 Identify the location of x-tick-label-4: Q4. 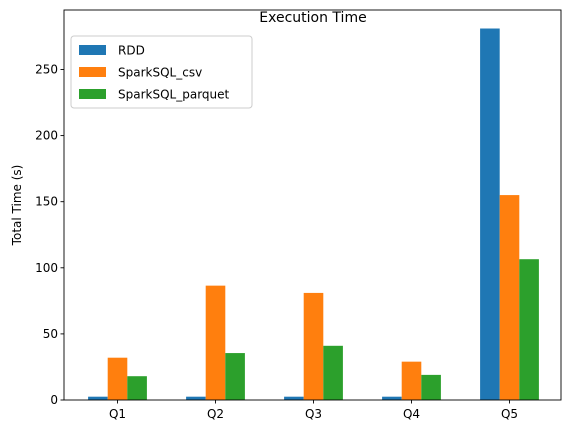
(411, 414).